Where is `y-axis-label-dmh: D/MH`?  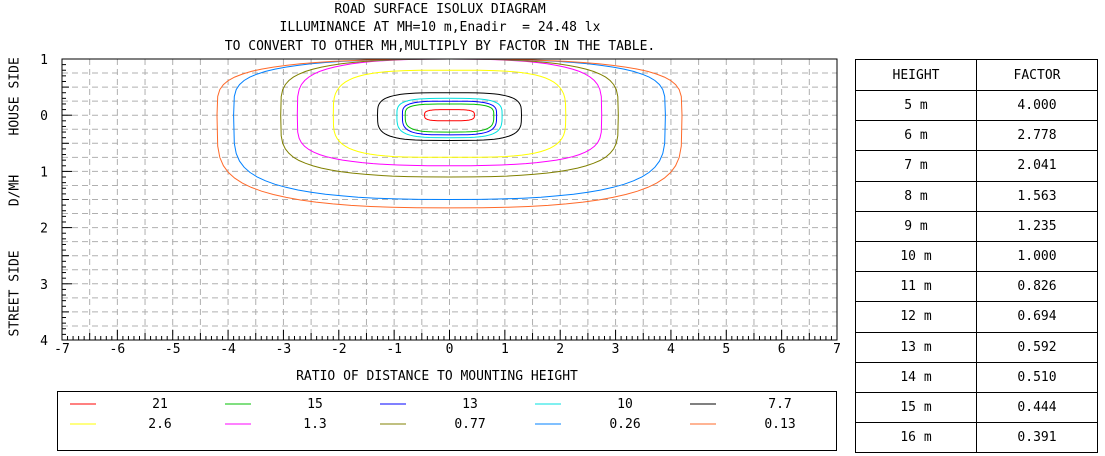 y-axis-label-dmh: D/MH is located at coordinates (15, 190).